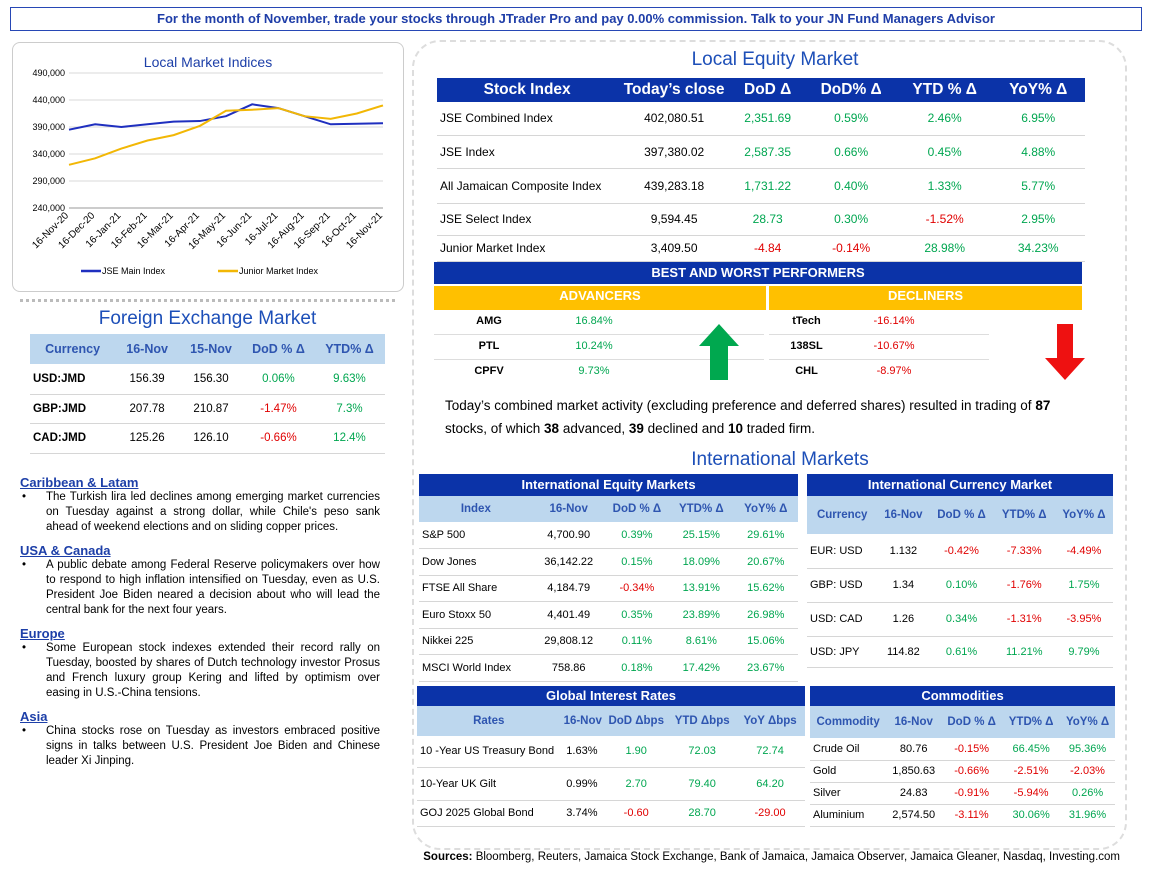 The image size is (1152, 875). What do you see at coordinates (73, 438) in the screenshot?
I see `cell: CAD:JMD` at bounding box center [73, 438].